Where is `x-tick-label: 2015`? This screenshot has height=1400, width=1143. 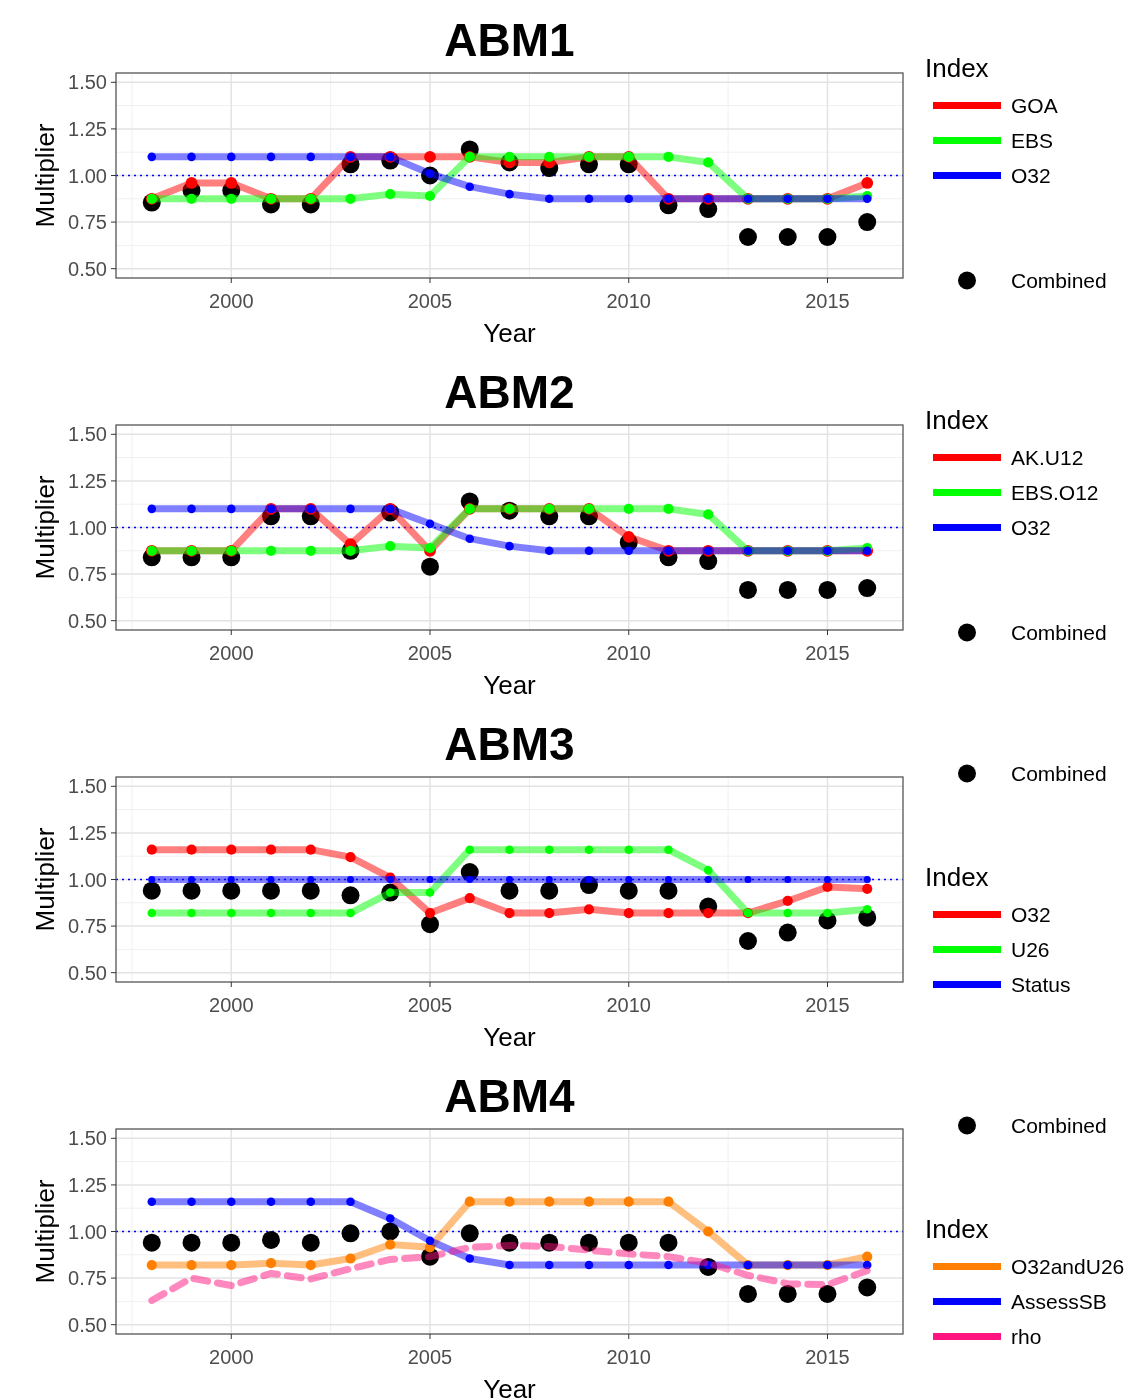
x-tick-label: 2015 is located at coordinates (827, 1357).